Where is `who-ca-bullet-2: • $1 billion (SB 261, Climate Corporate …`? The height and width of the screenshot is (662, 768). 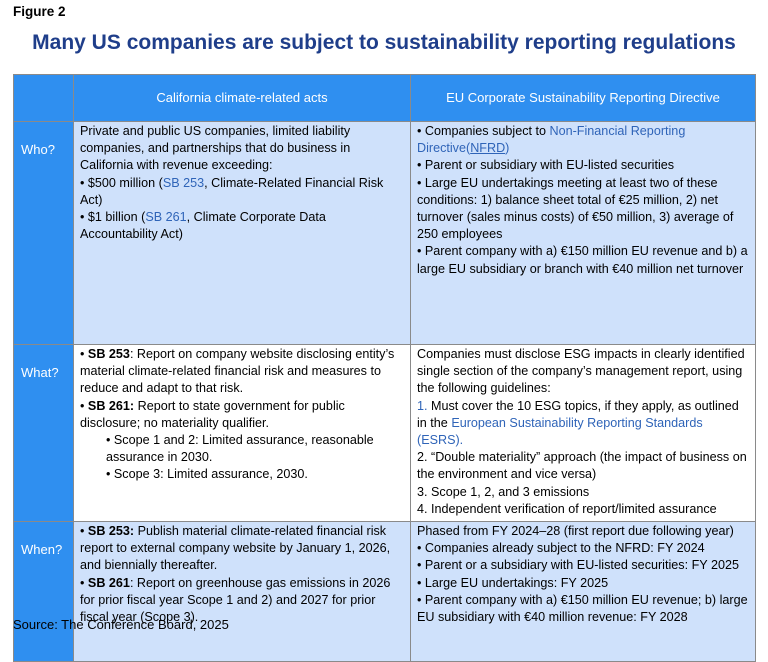
who-ca-bullet-2: • $1 billion (SB 261, Climate Corporate … is located at coordinates (203, 226).